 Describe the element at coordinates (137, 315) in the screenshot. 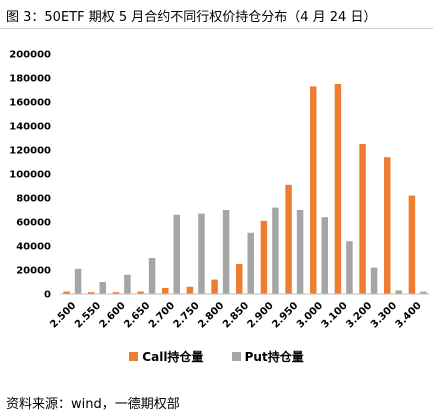

I see `x-tick-label: 2.650` at that location.